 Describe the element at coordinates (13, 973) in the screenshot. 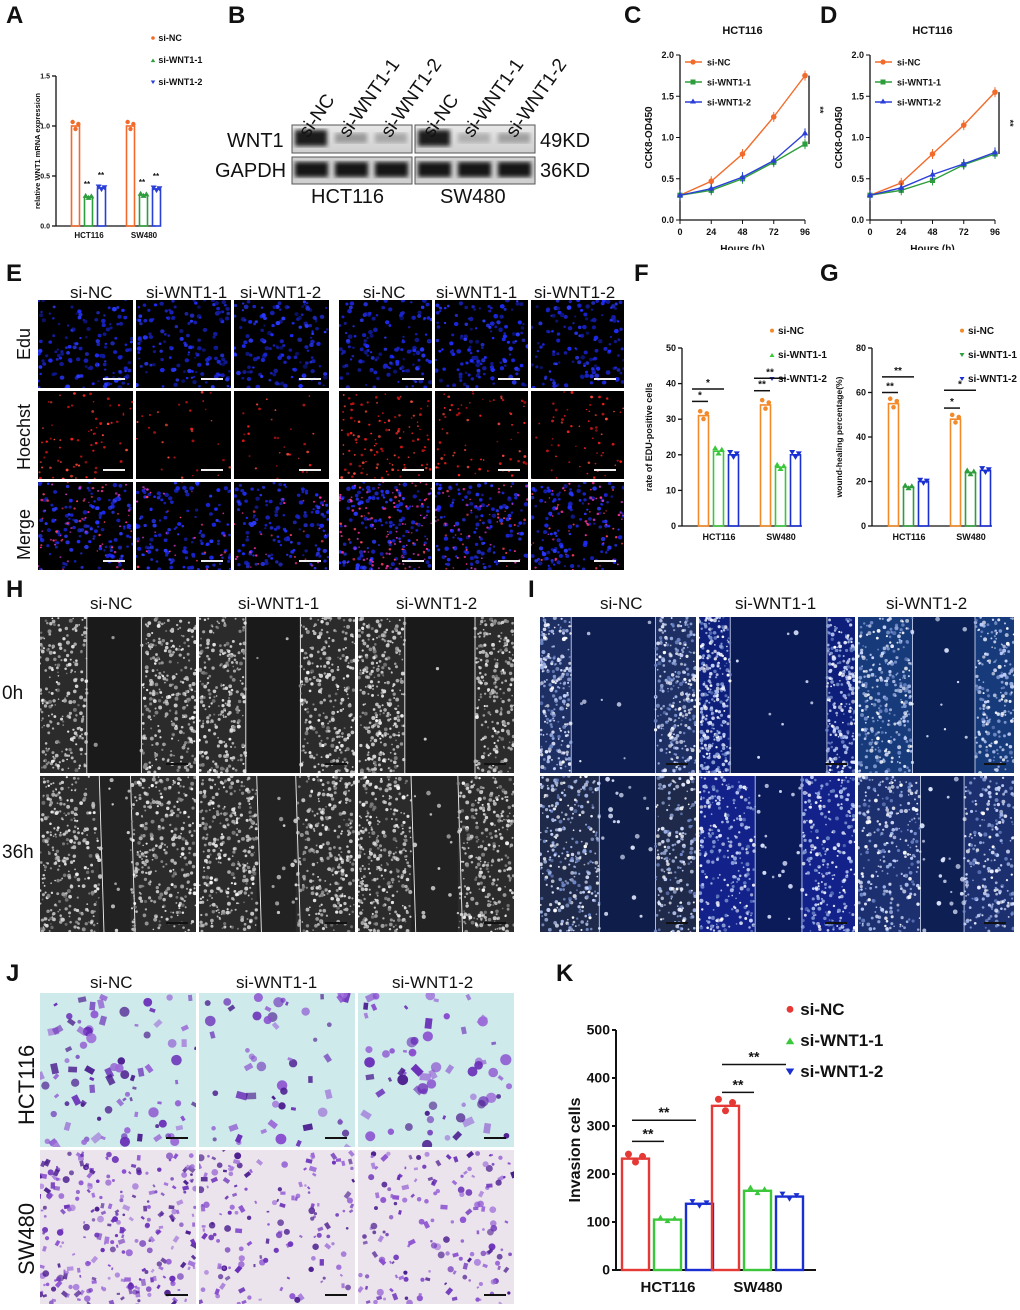

I see `panel-letter-j: J` at that location.